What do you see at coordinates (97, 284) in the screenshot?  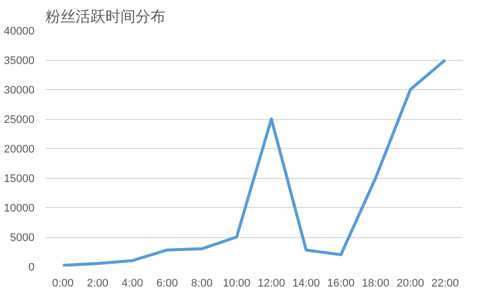 I see `x-tick-label: 2:00` at bounding box center [97, 284].